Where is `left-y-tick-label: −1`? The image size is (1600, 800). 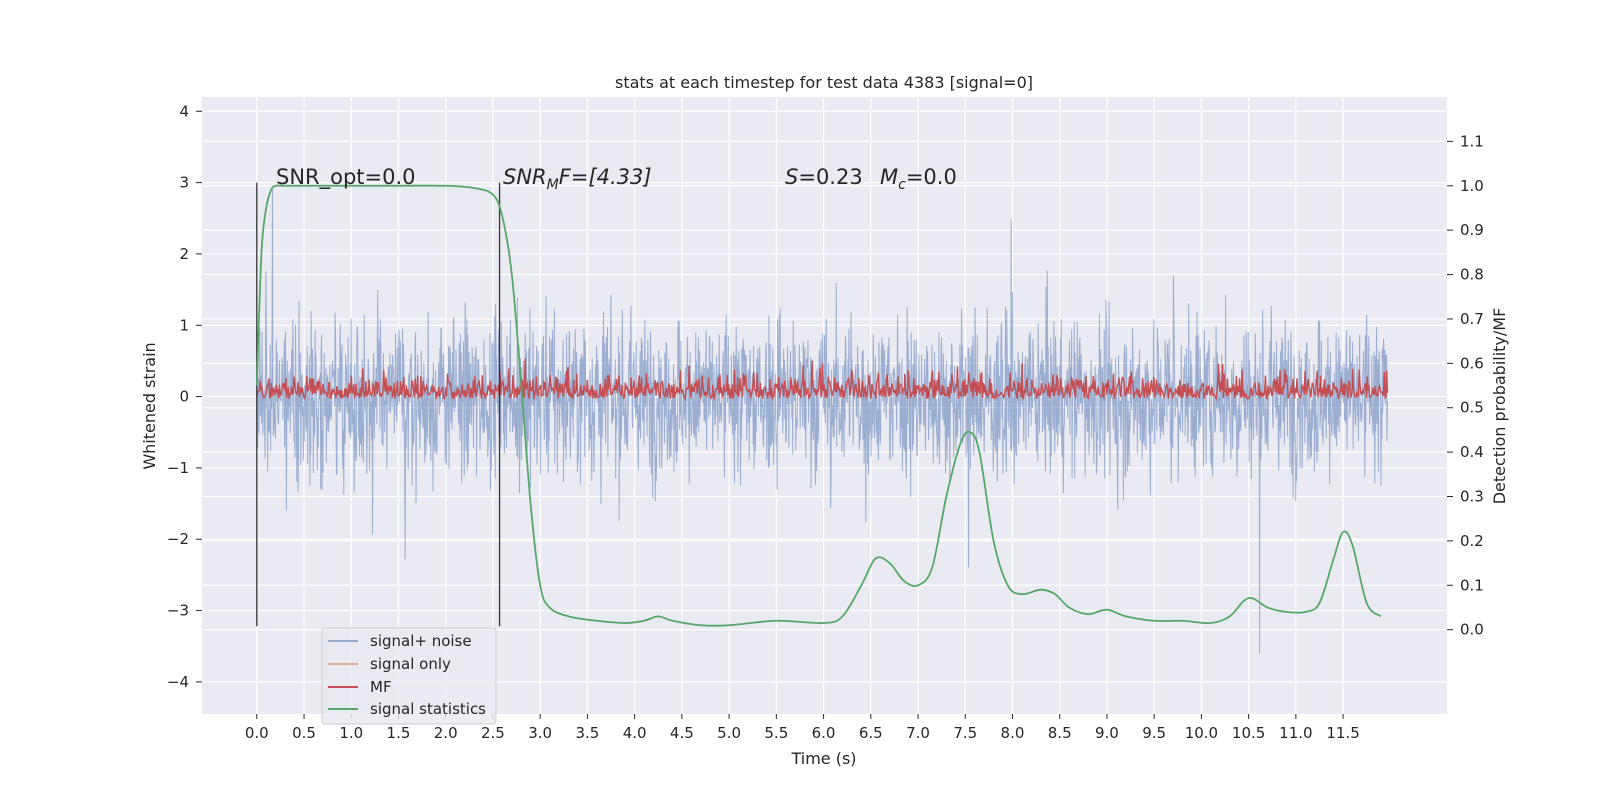 left-y-tick-label: −1 is located at coordinates (178, 468).